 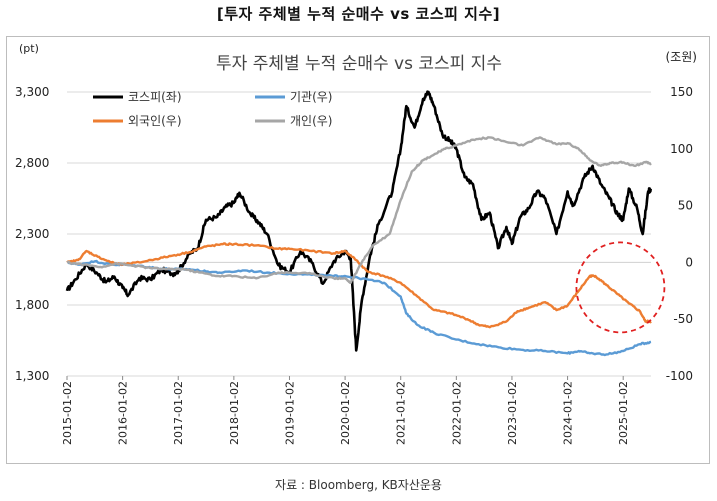 I want to click on legend-label: 기관(우), so click(x=311, y=97).